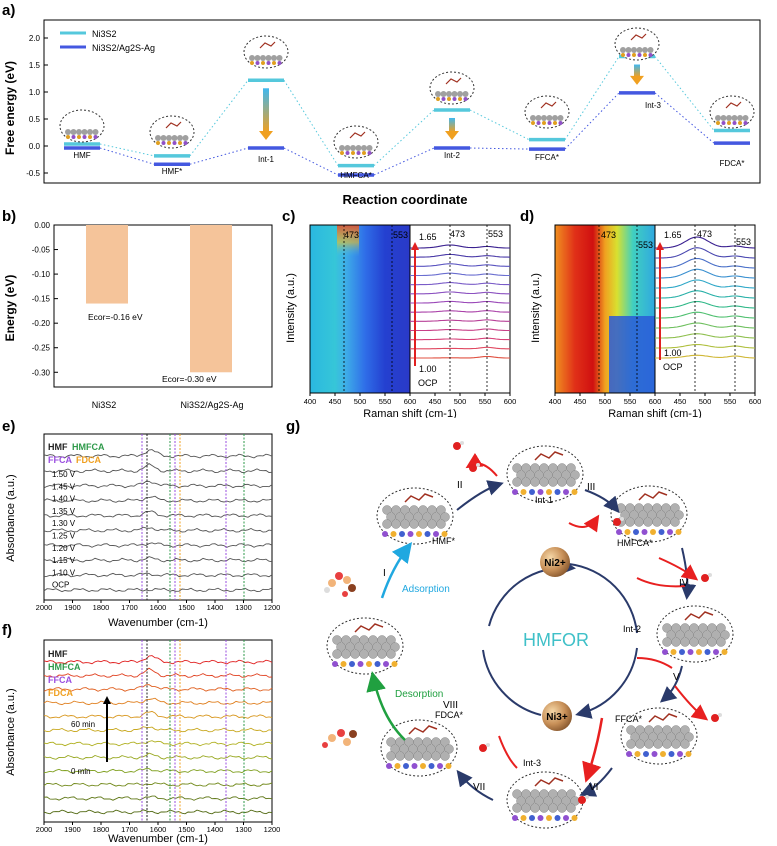 The image size is (777, 846). I want to click on panel-f-time-top: 60 min, so click(83, 724).